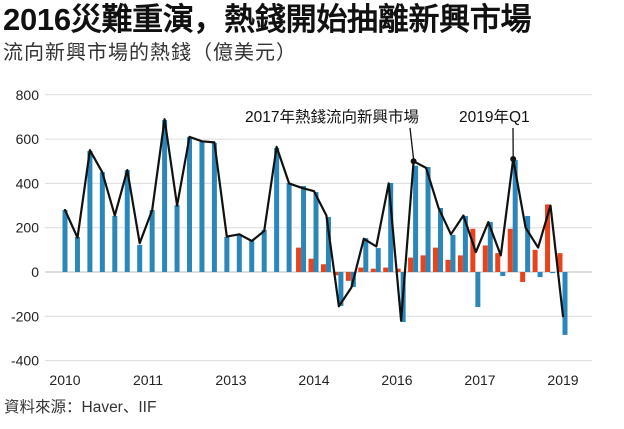 The image size is (624, 429). Describe the element at coordinates (313, 380) in the screenshot. I see `x-tick-label: 2014` at that location.